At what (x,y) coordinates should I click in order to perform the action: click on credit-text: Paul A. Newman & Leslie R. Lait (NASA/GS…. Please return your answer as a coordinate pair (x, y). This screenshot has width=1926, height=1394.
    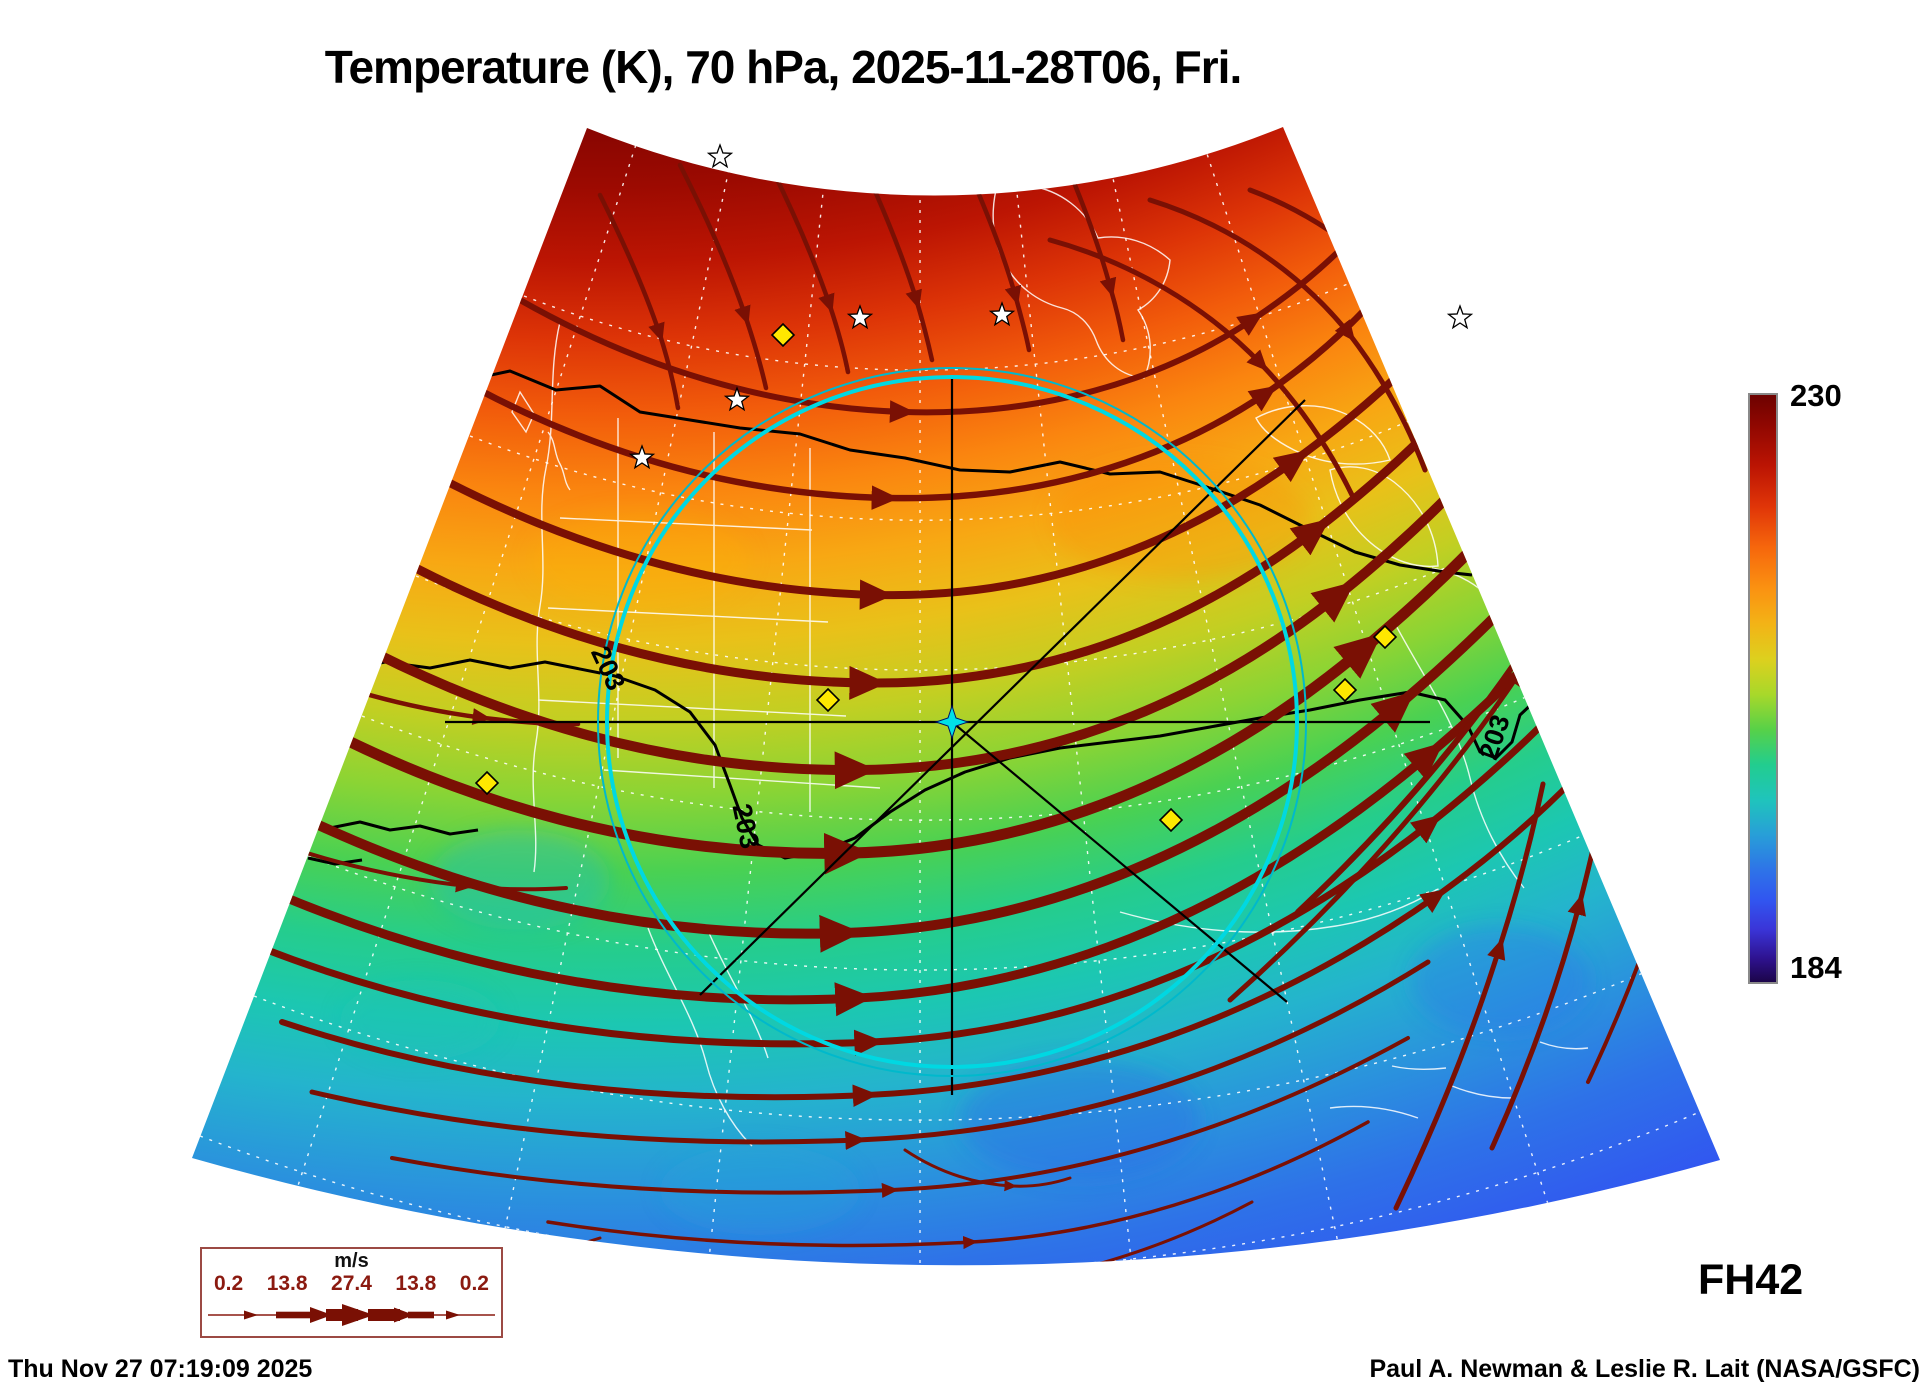
    Looking at the image, I should click on (1644, 1369).